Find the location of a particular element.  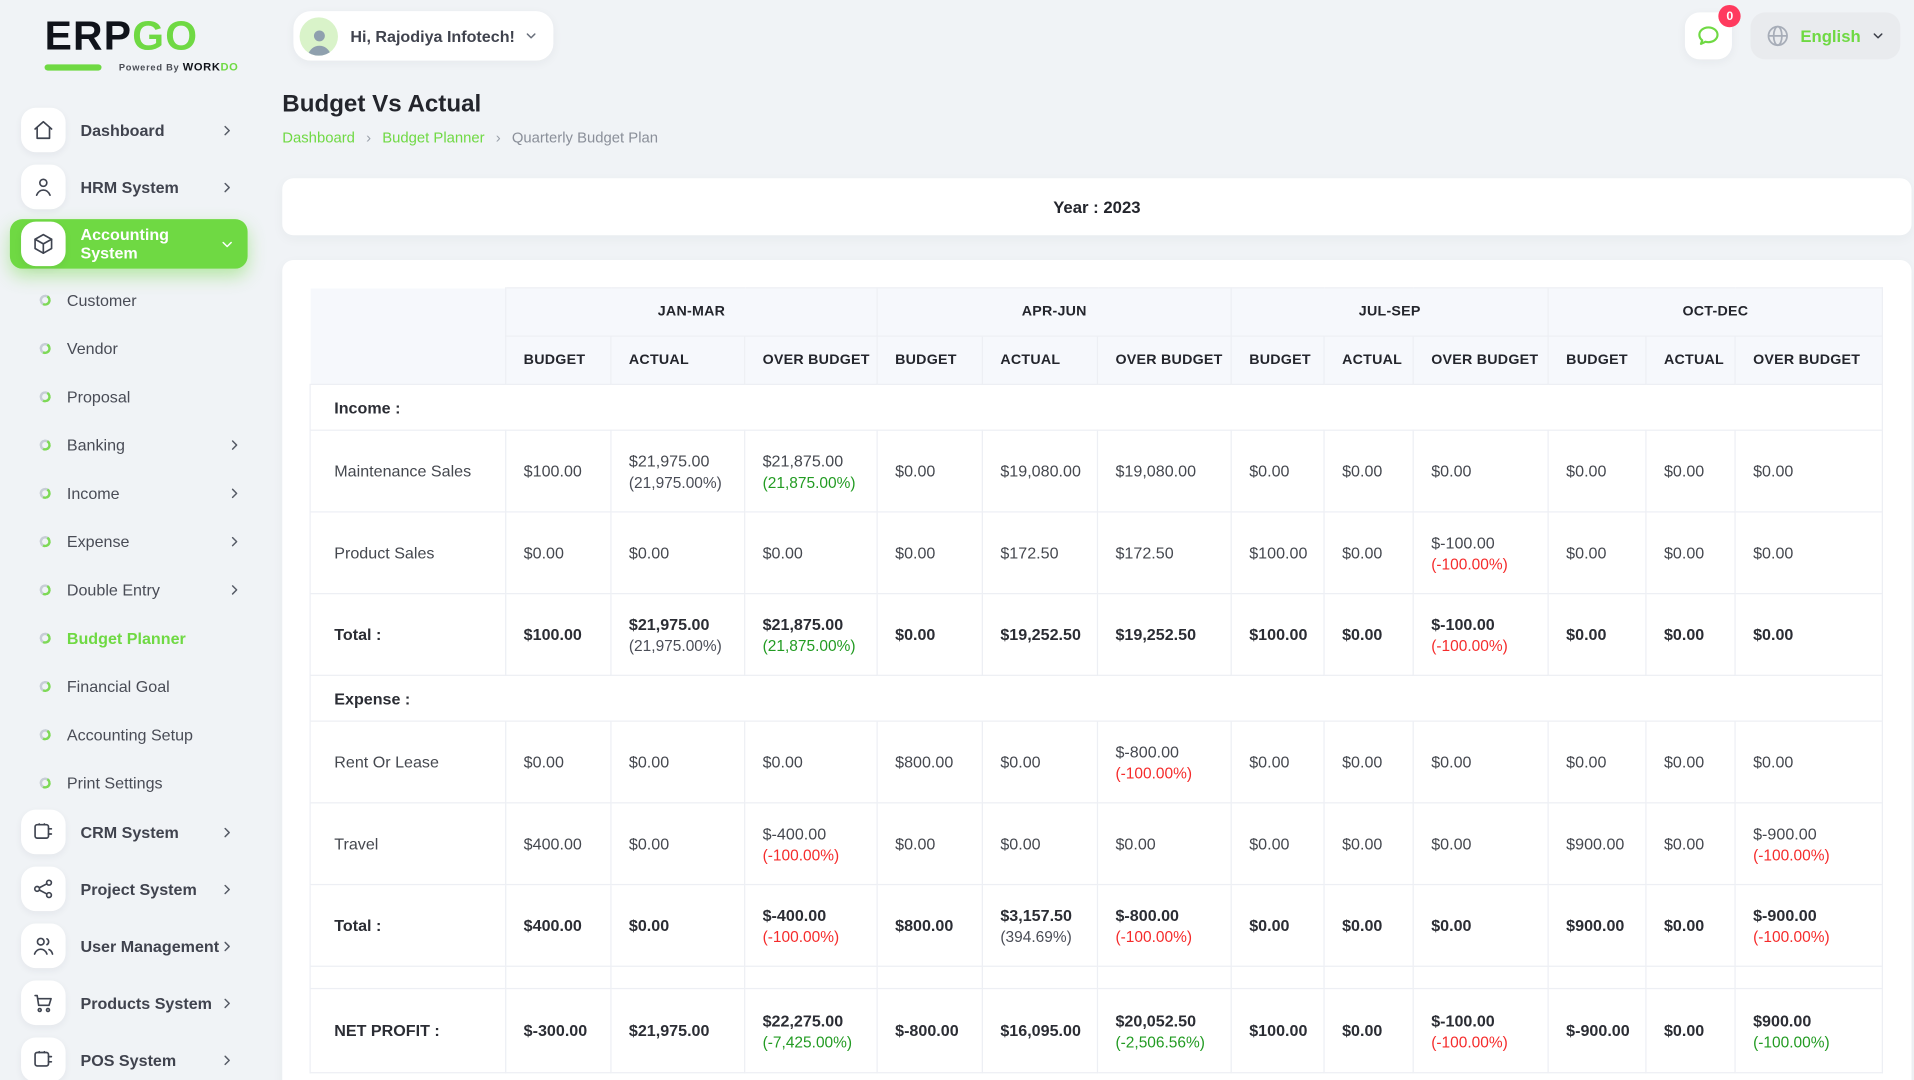

sidebar-item-budget-planner: Budget Planner is located at coordinates (129, 638).